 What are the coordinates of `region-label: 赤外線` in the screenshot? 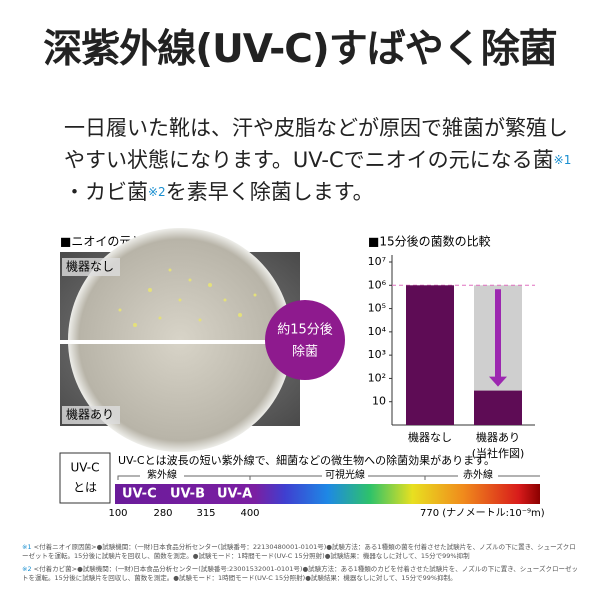 It's located at (478, 474).